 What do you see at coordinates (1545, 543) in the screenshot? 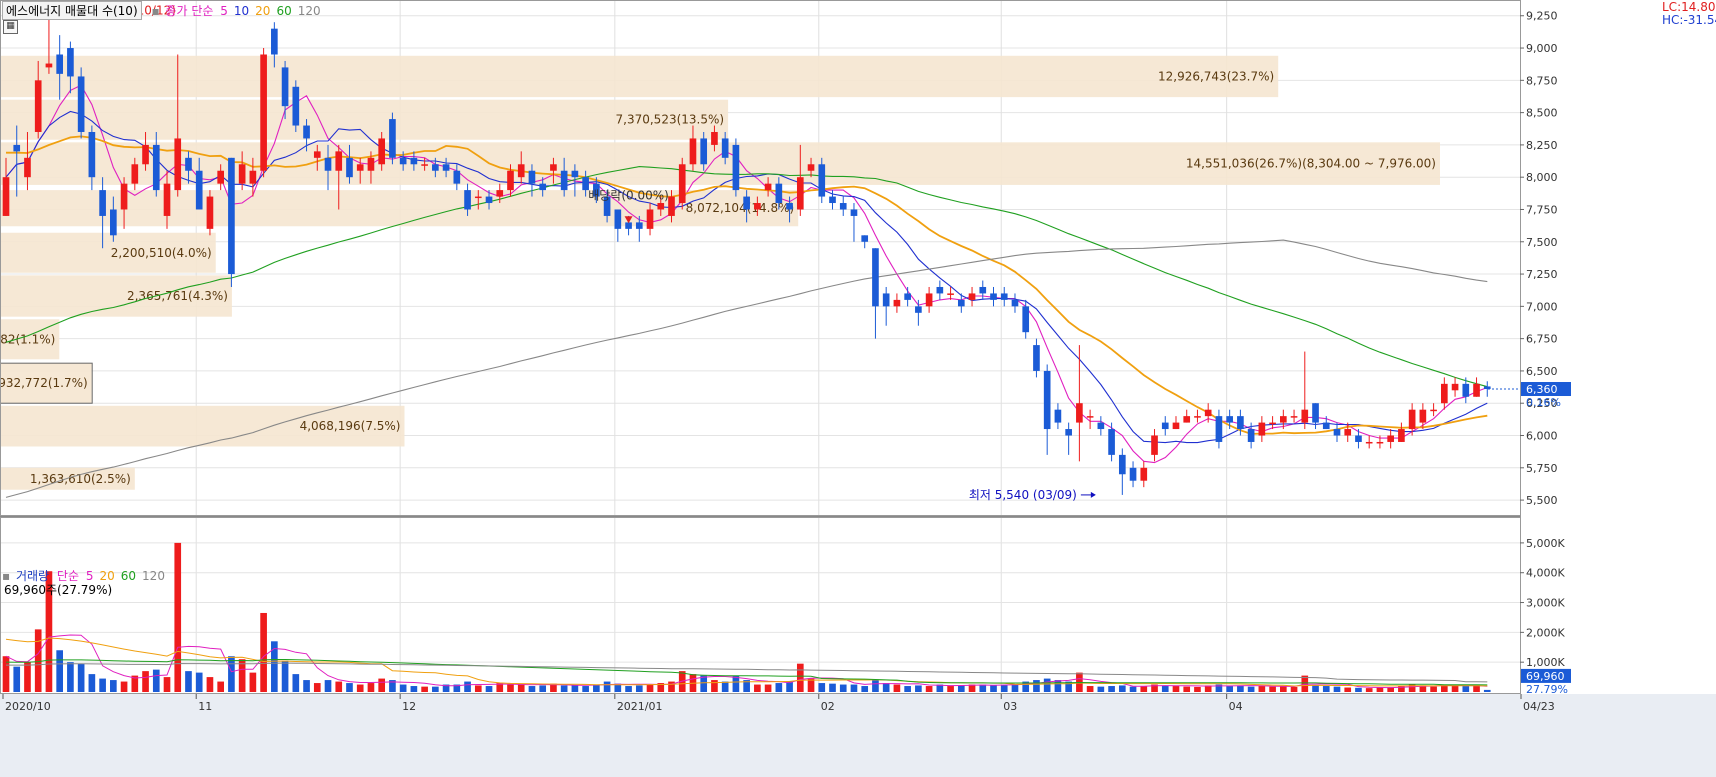
I see `volume-tick-label: 5,000K` at bounding box center [1545, 543].